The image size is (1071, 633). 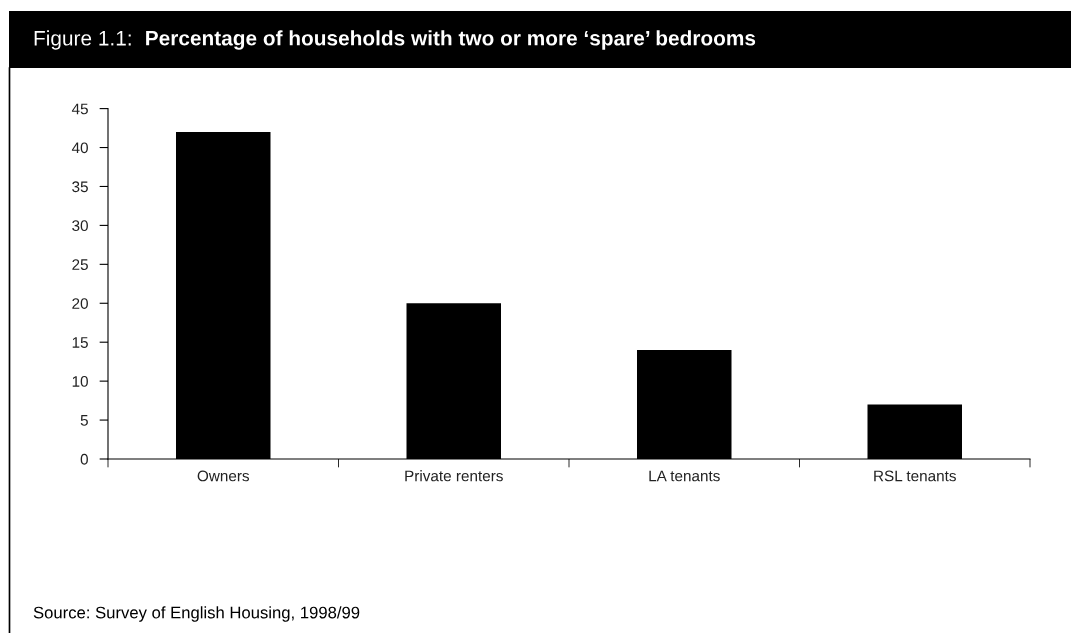 I want to click on x-tick-label: LA tenants, so click(x=684, y=476).